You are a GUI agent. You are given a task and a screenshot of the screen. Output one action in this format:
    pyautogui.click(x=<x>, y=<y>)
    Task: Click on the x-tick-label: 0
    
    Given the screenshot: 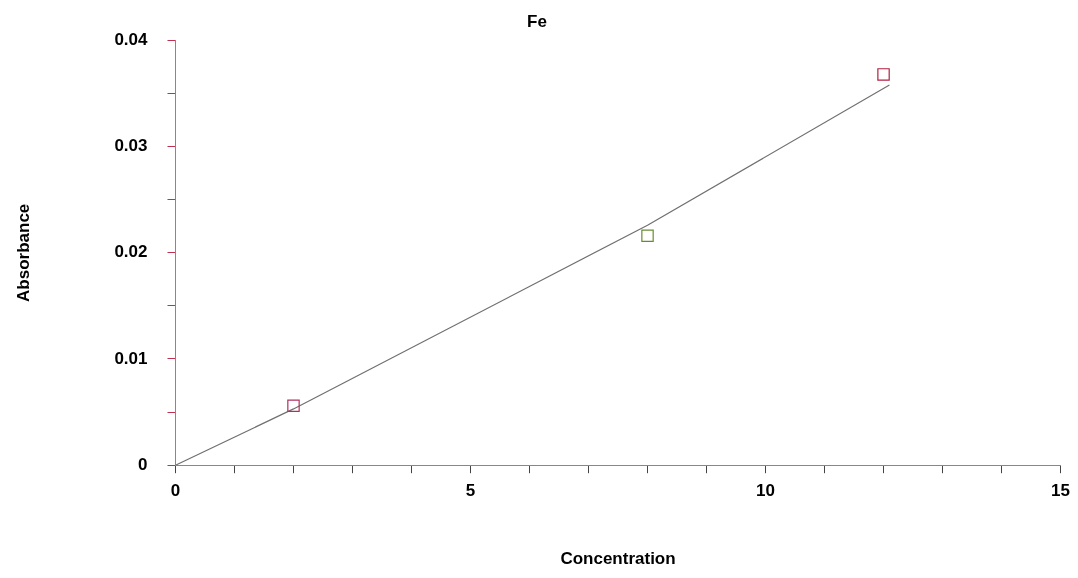 What is the action you would take?
    pyautogui.click(x=175, y=491)
    